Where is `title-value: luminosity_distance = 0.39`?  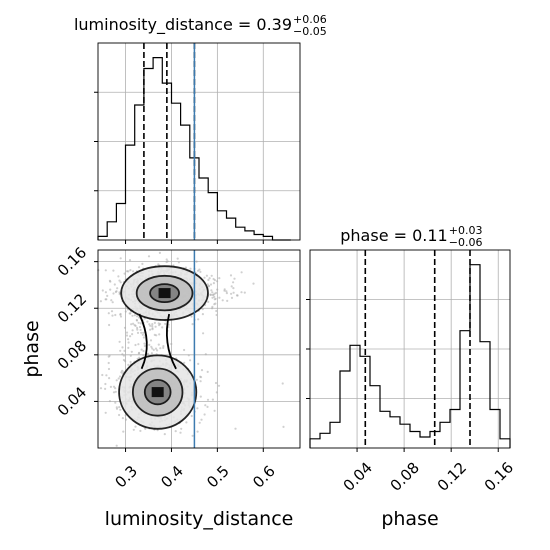 title-value: luminosity_distance = 0.39 is located at coordinates (183, 25).